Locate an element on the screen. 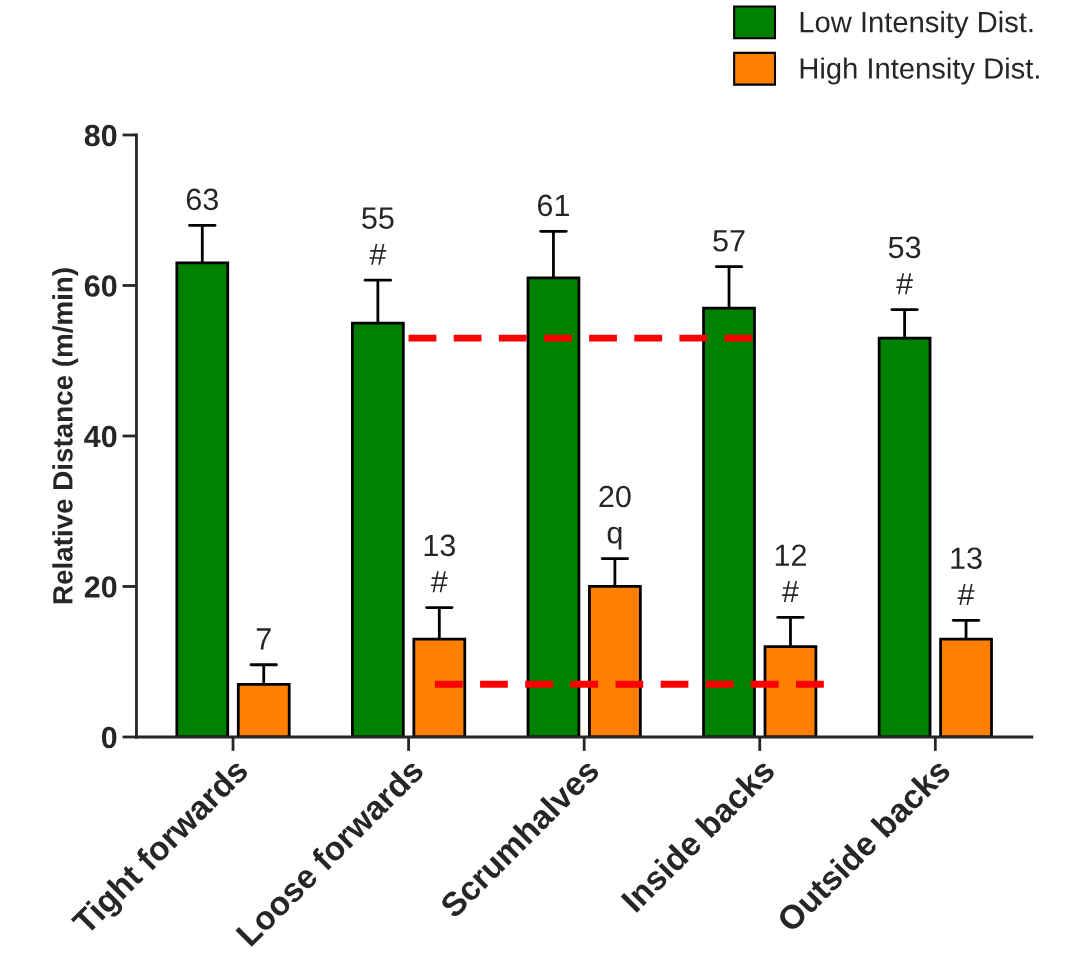 The width and height of the screenshot is (1066, 971). legend-label: High Intensity Dist. is located at coordinates (919, 71).